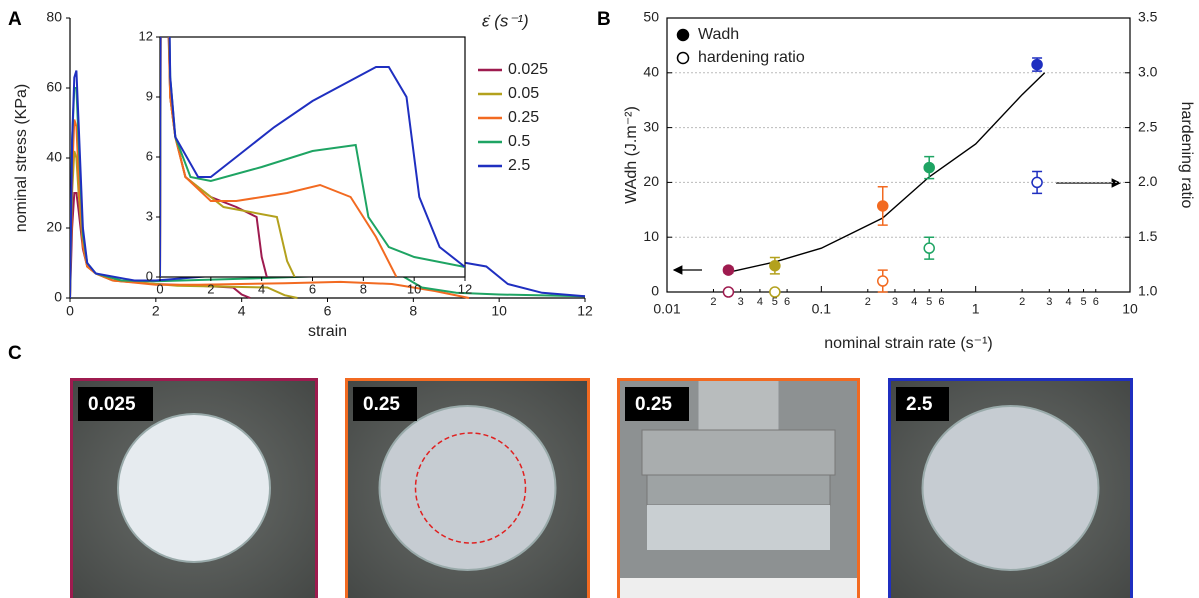  Describe the element at coordinates (149, 155) in the screenshot. I see `y-tick-label: 6` at that location.